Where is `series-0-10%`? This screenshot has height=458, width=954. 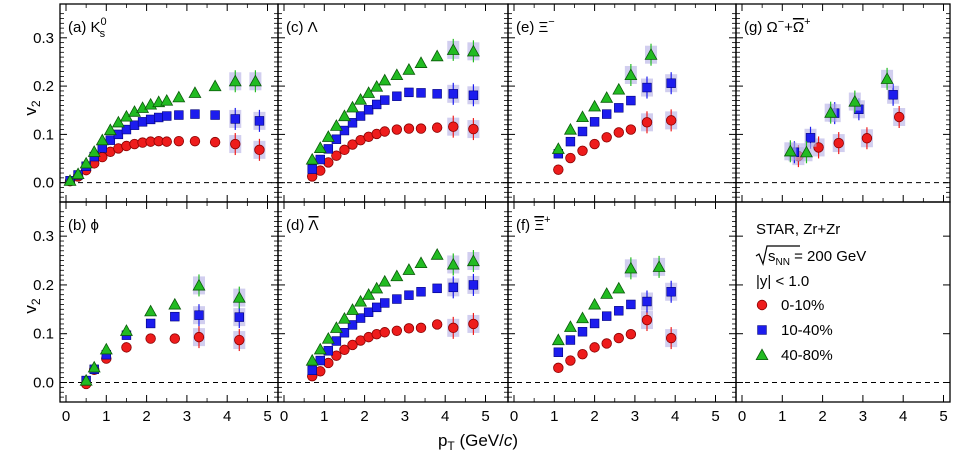 series-0-10% is located at coordinates (615, 341).